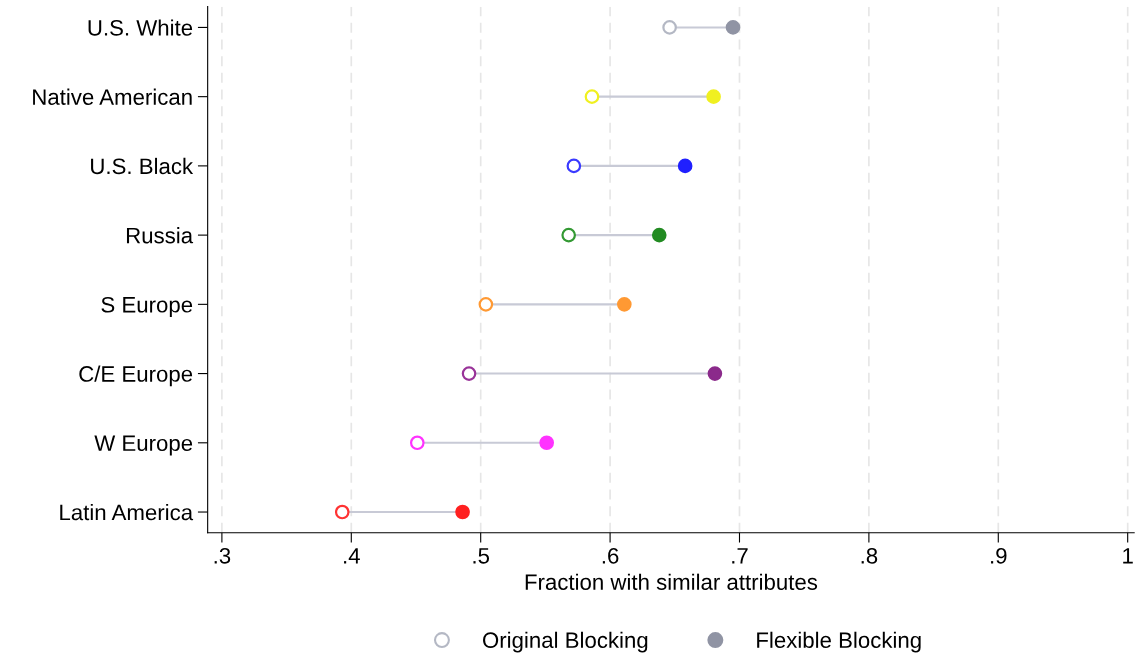 Image resolution: width=1141 pixels, height=666 pixels. What do you see at coordinates (140, 27) in the screenshot?
I see `y-tick-label: U.S. White` at bounding box center [140, 27].